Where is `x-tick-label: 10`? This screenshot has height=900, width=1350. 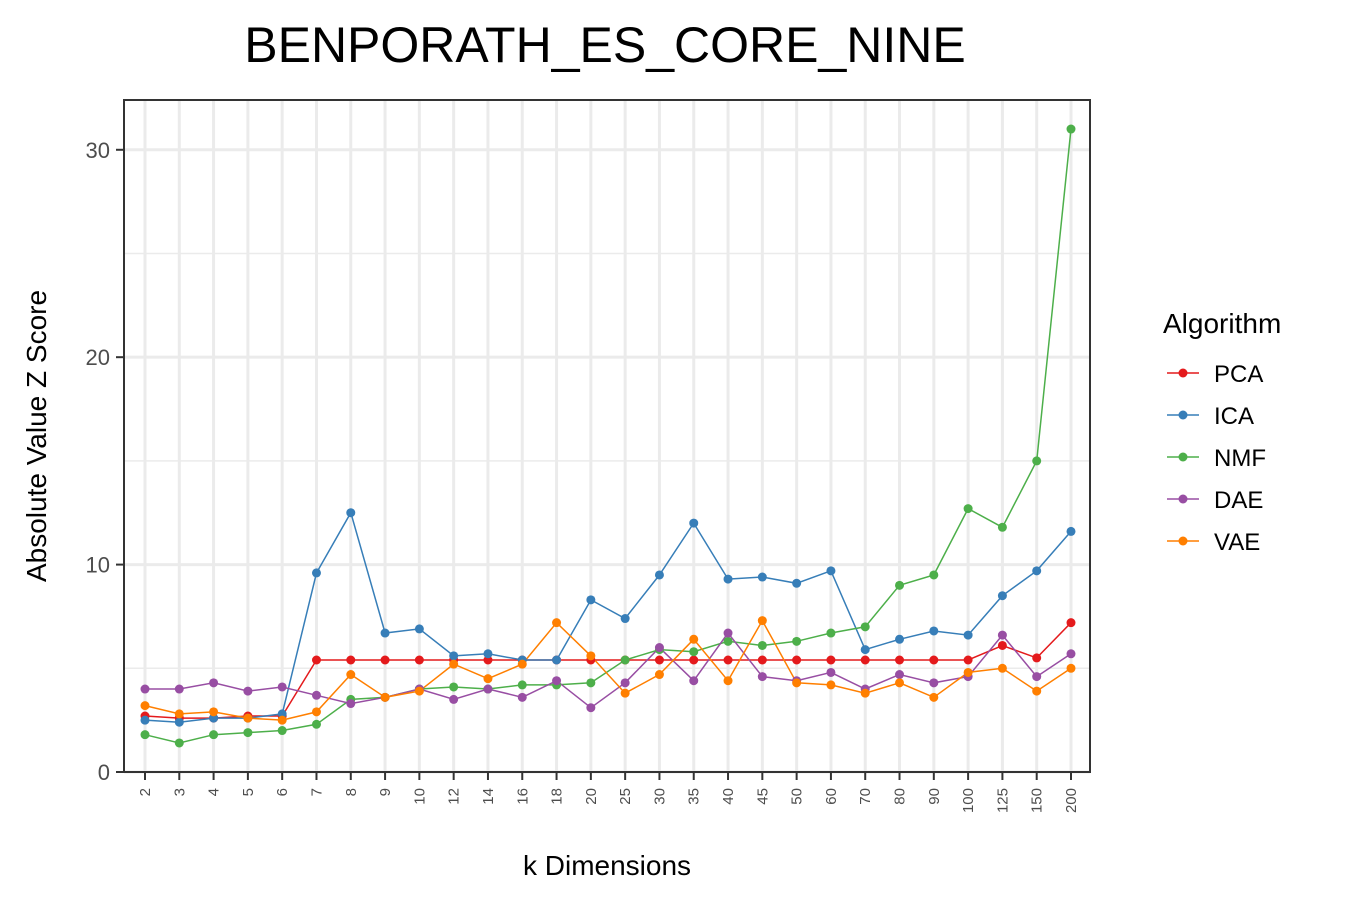 x-tick-label: 10 is located at coordinates (419, 796).